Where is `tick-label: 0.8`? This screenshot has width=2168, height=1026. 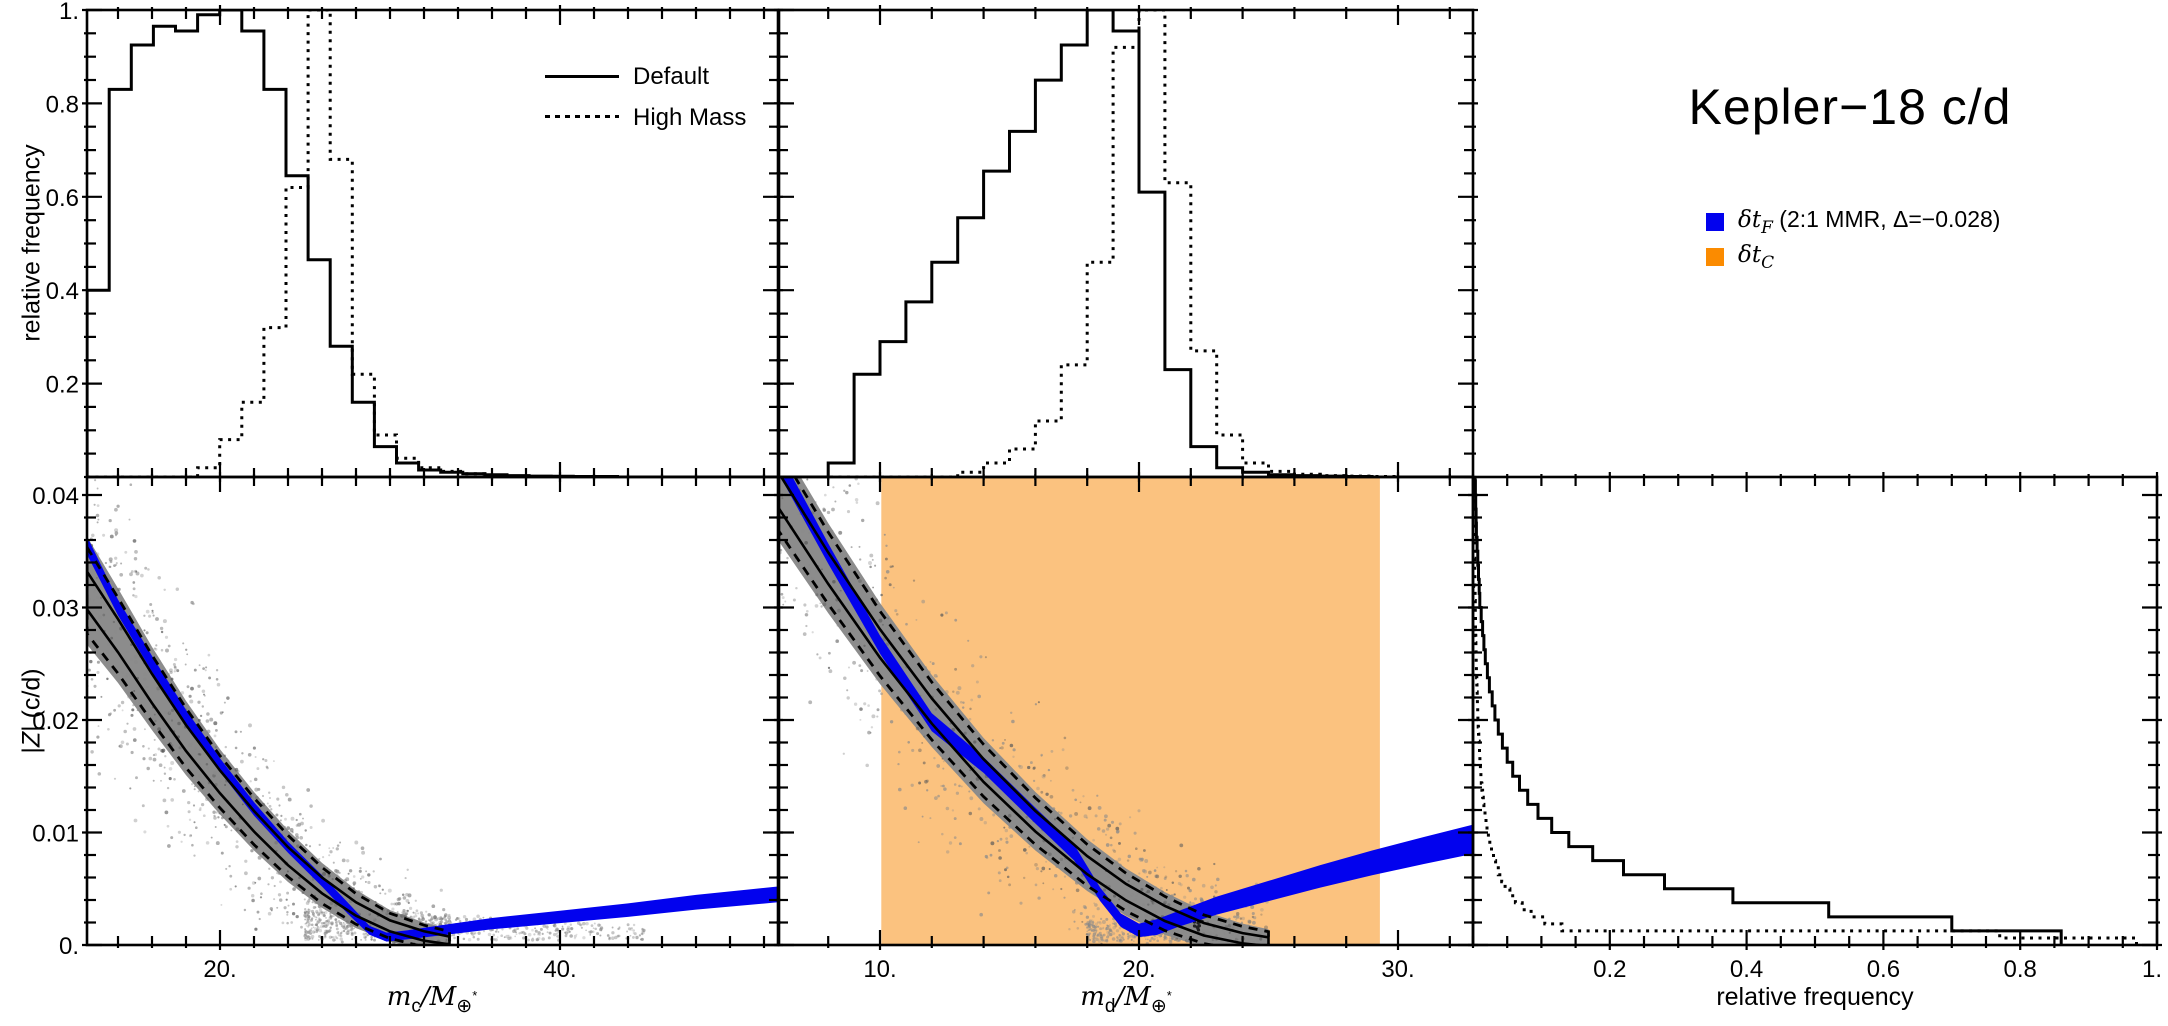
tick-label: 0.8 is located at coordinates (62, 104).